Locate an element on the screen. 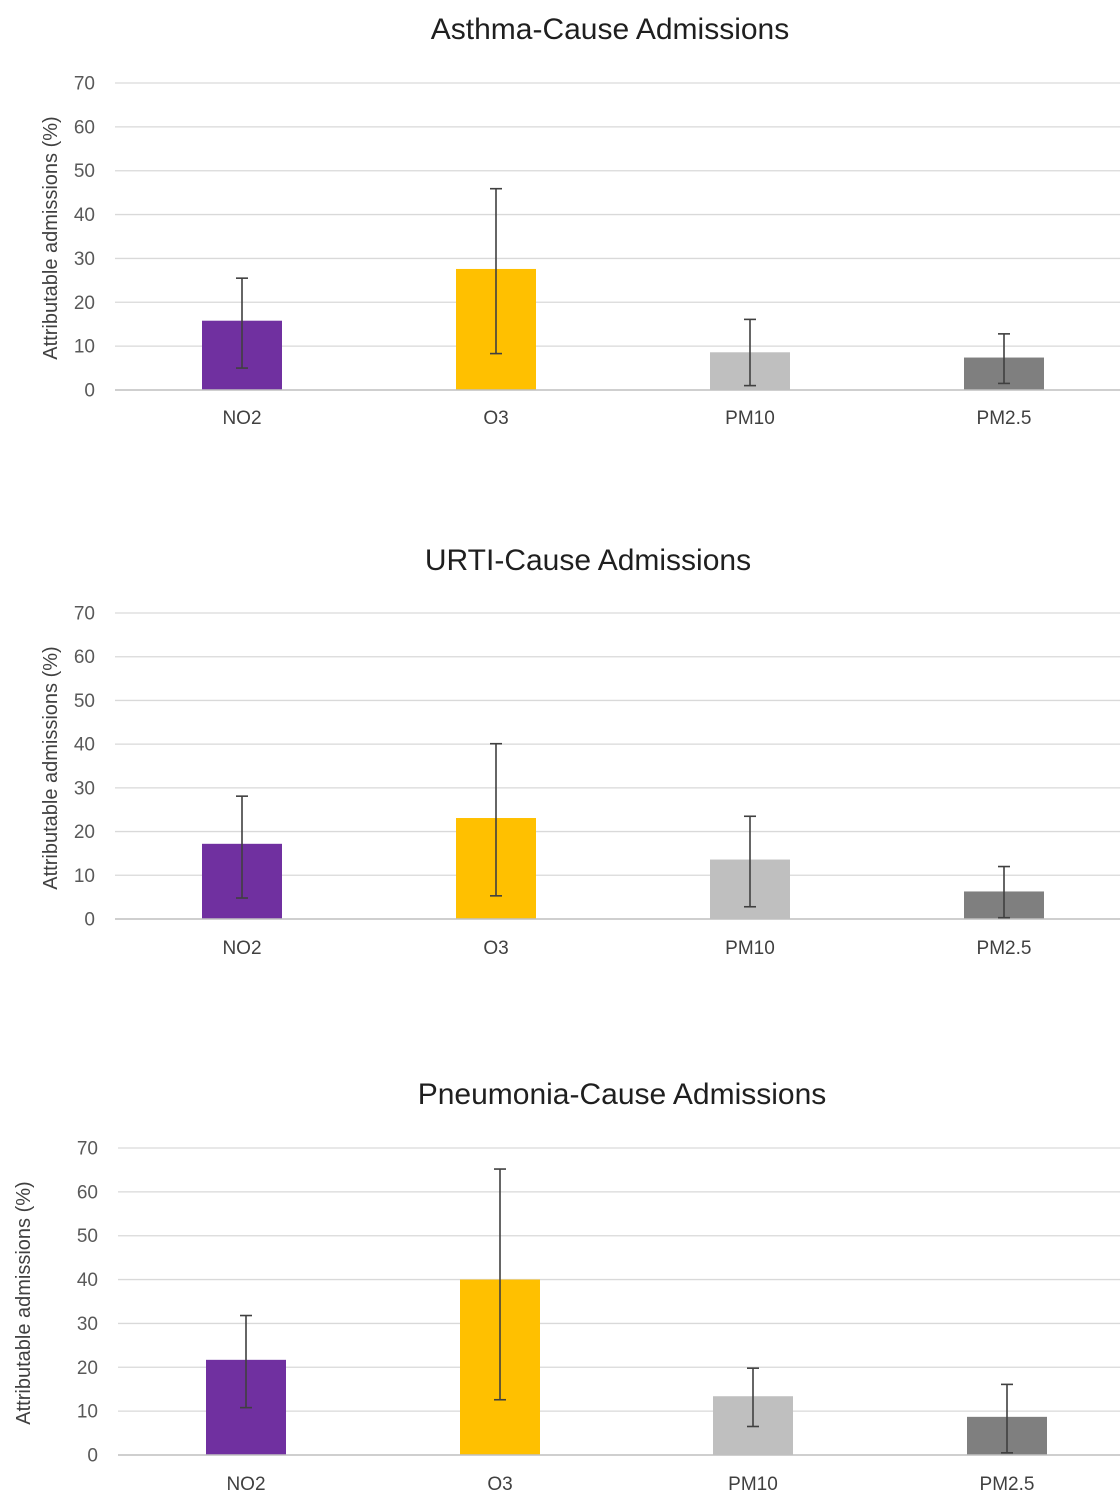 Image resolution: width=1120 pixels, height=1492 pixels. chart-title: Pneumonia-Cause Admissions is located at coordinates (622, 1094).